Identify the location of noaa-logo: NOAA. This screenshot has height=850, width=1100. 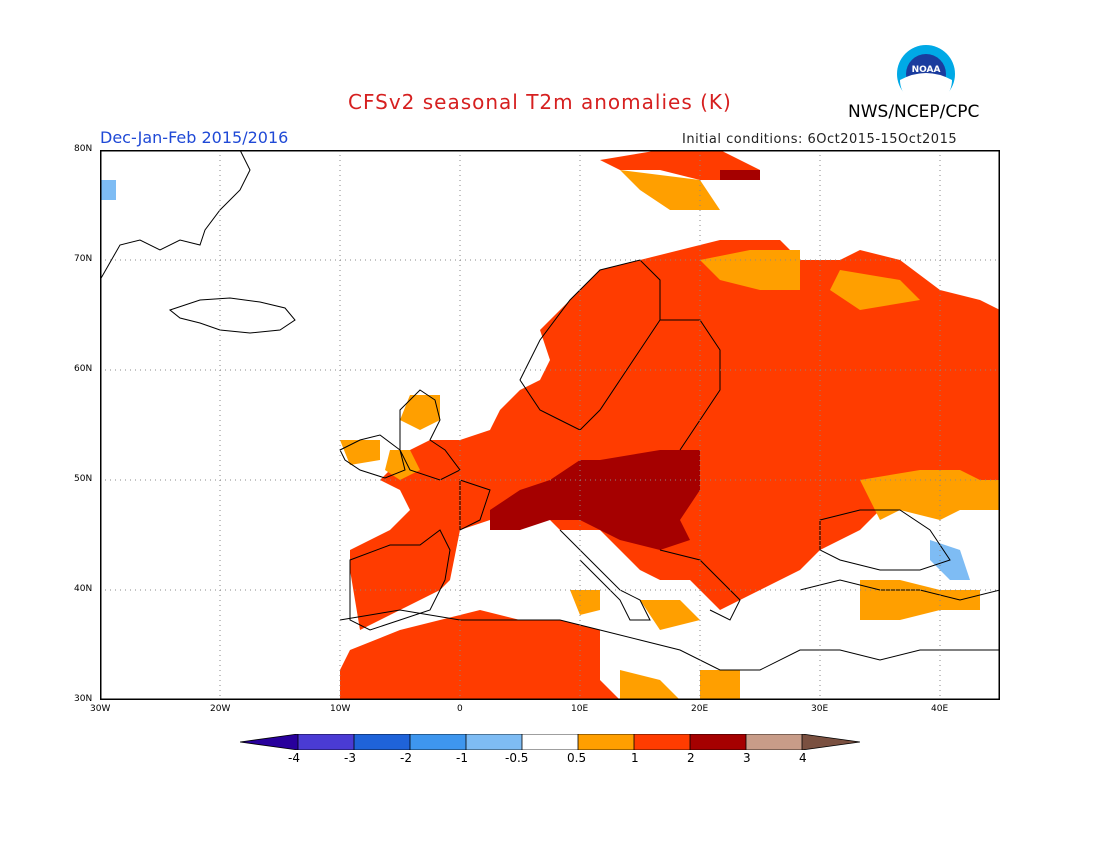
(926, 74).